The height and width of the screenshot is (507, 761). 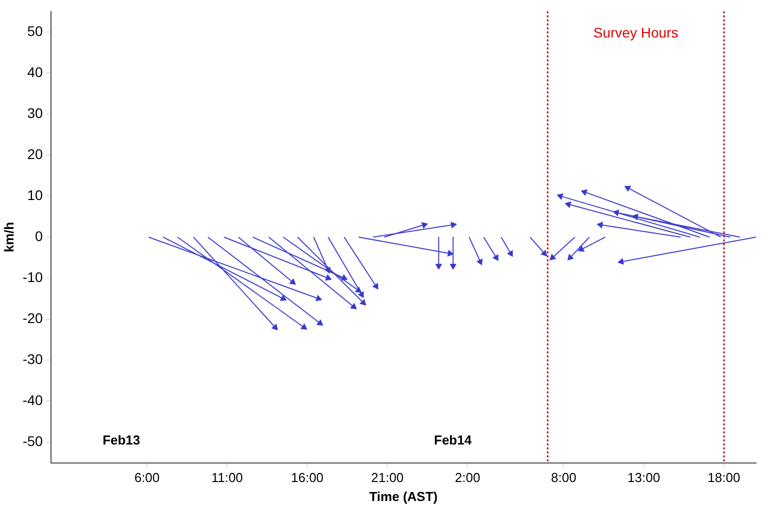 What do you see at coordinates (563, 478) in the screenshot?
I see `x-tick-label: 8:00` at bounding box center [563, 478].